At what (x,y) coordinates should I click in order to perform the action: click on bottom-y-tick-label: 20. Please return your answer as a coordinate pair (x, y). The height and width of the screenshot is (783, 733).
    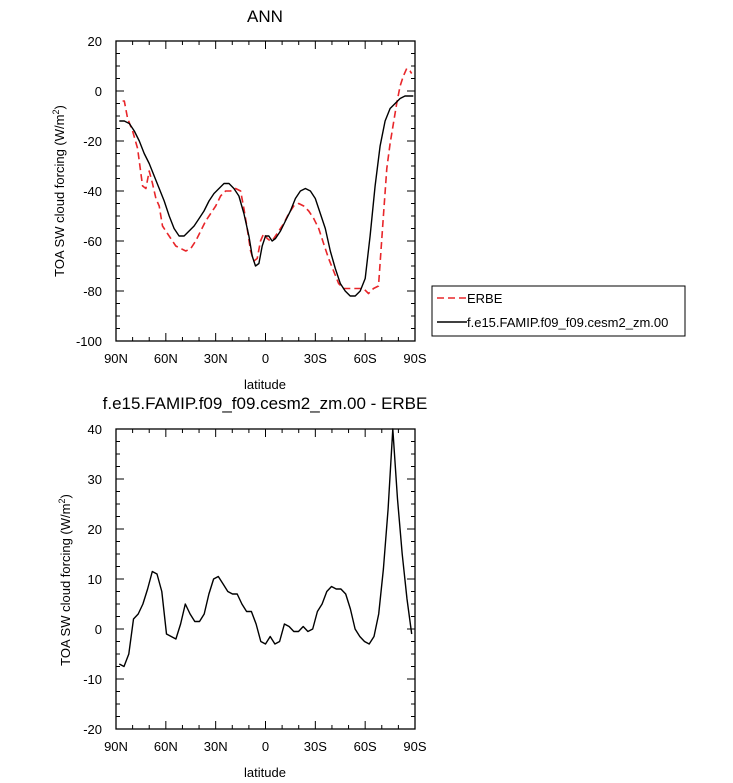
    Looking at the image, I should click on (95, 529).